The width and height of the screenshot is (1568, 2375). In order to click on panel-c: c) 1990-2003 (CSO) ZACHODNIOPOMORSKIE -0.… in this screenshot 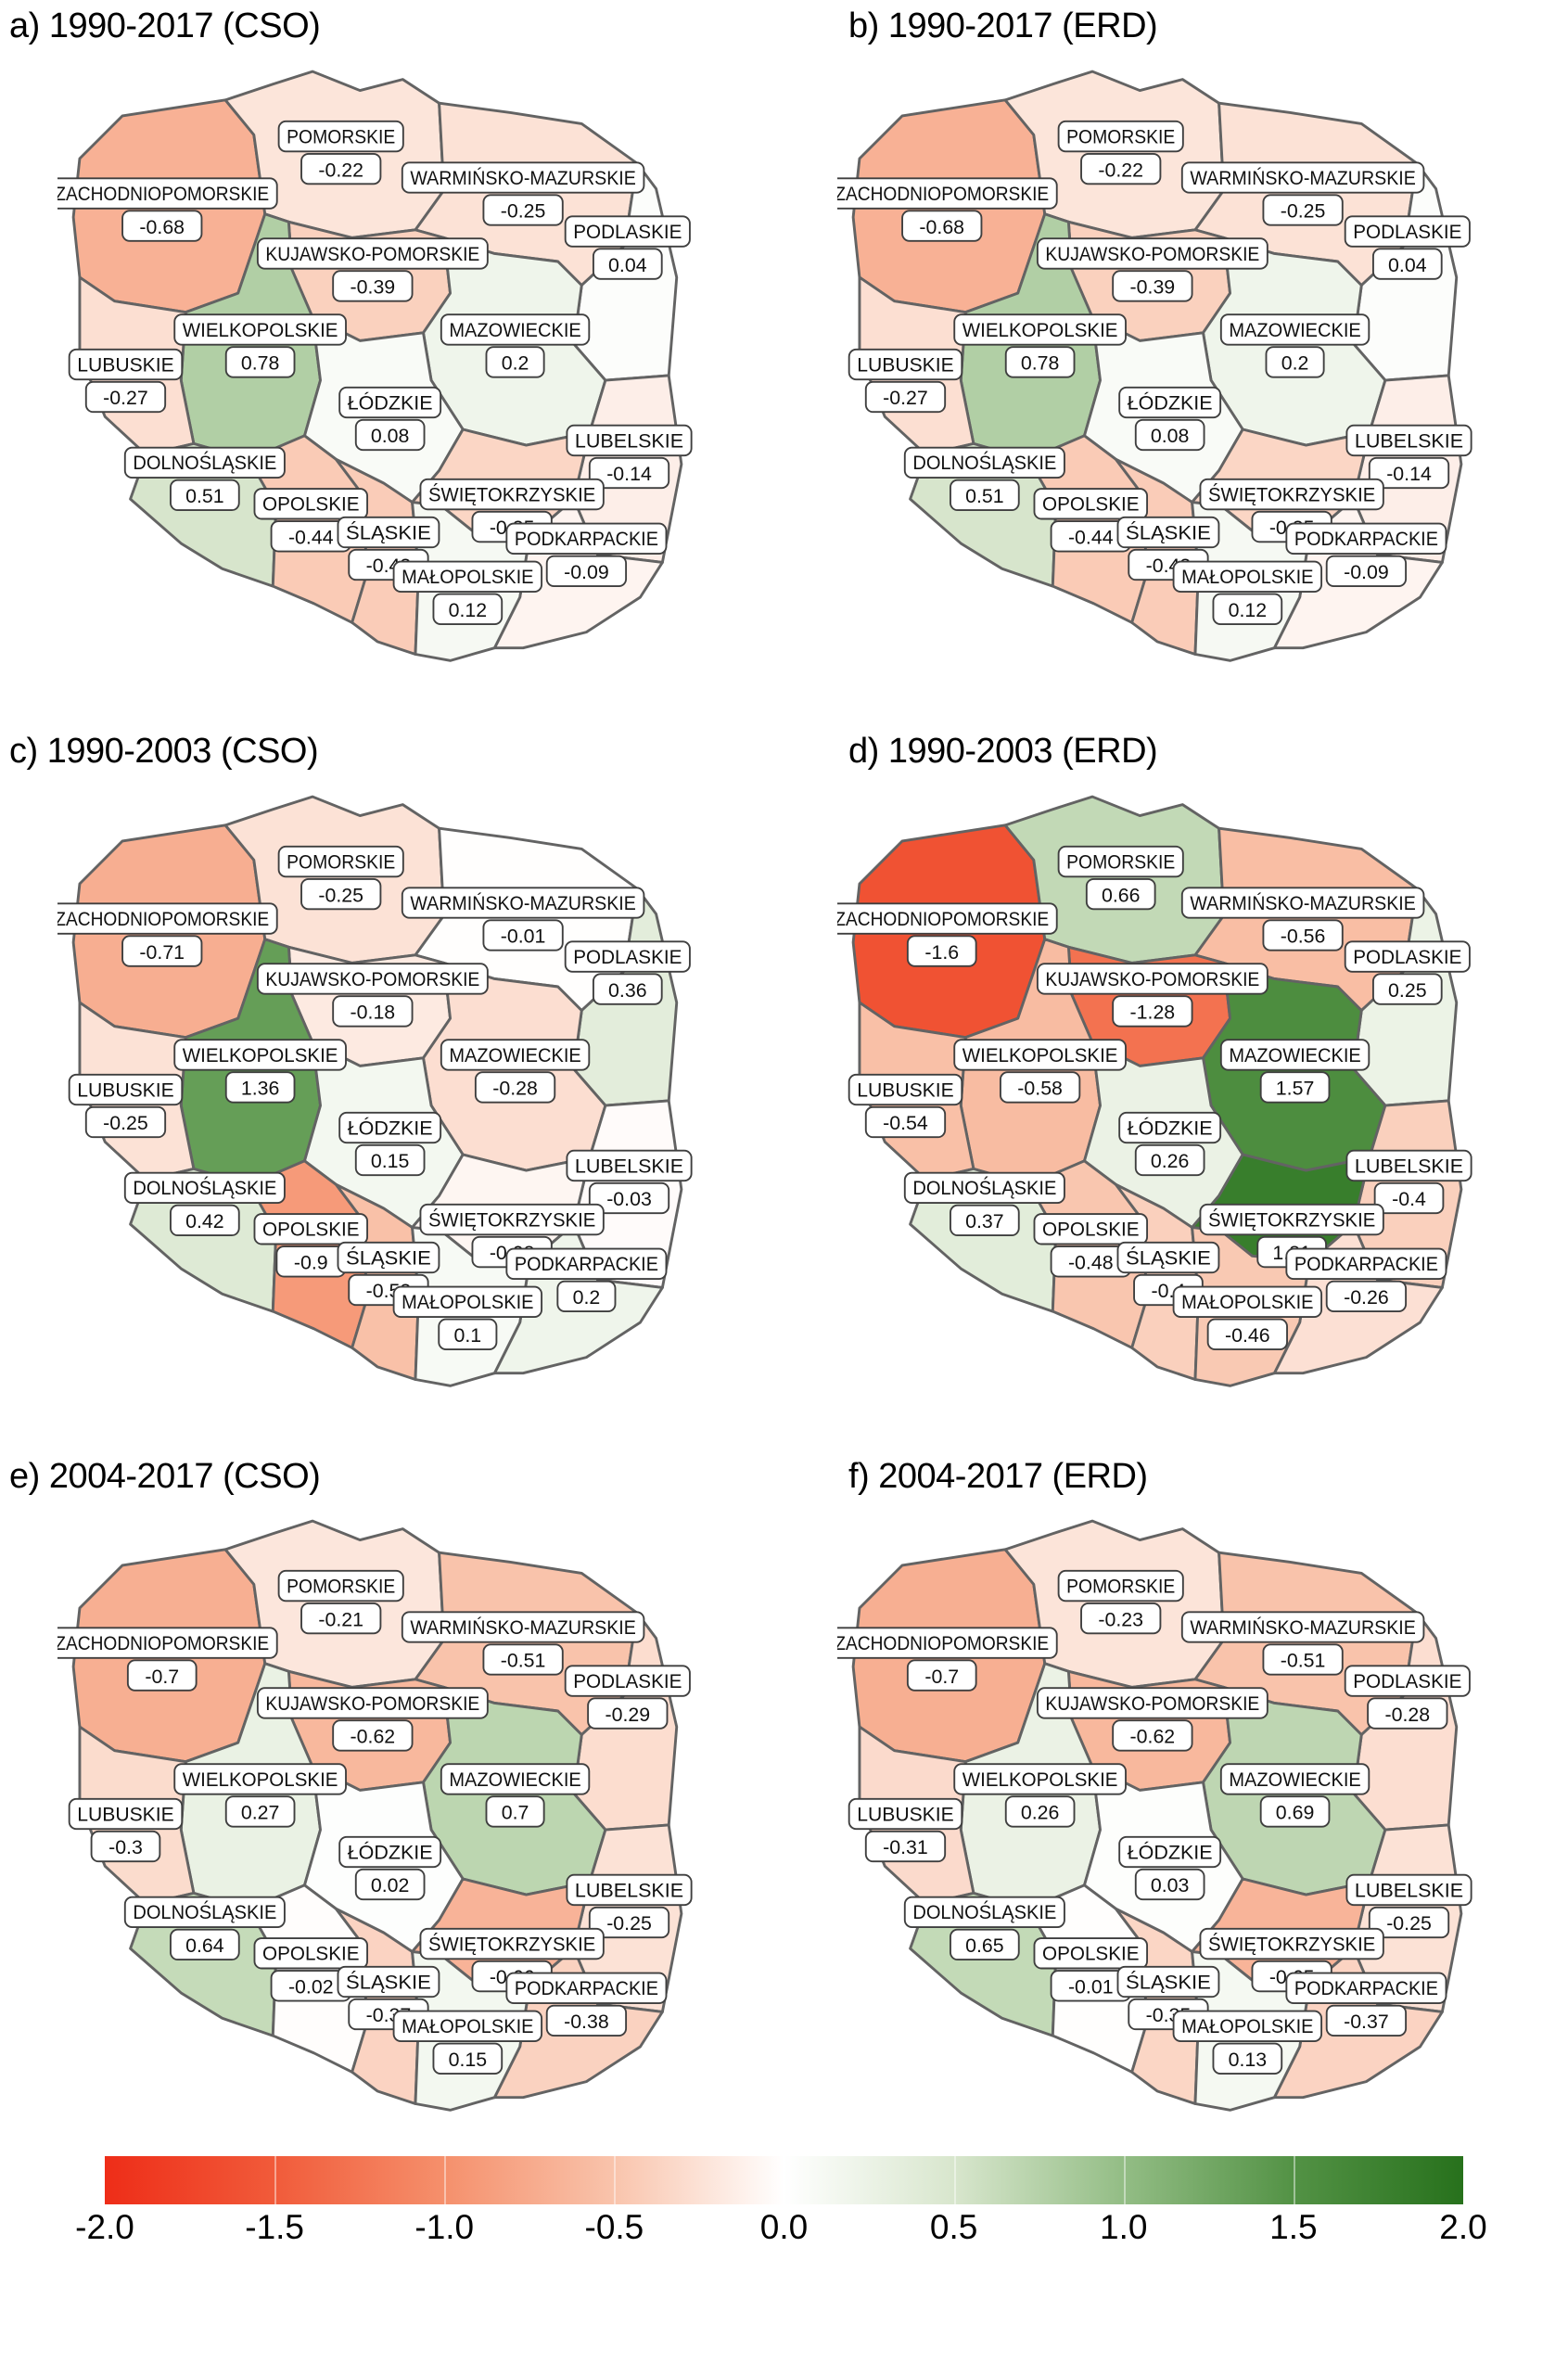, I will do `click(392, 1061)`.